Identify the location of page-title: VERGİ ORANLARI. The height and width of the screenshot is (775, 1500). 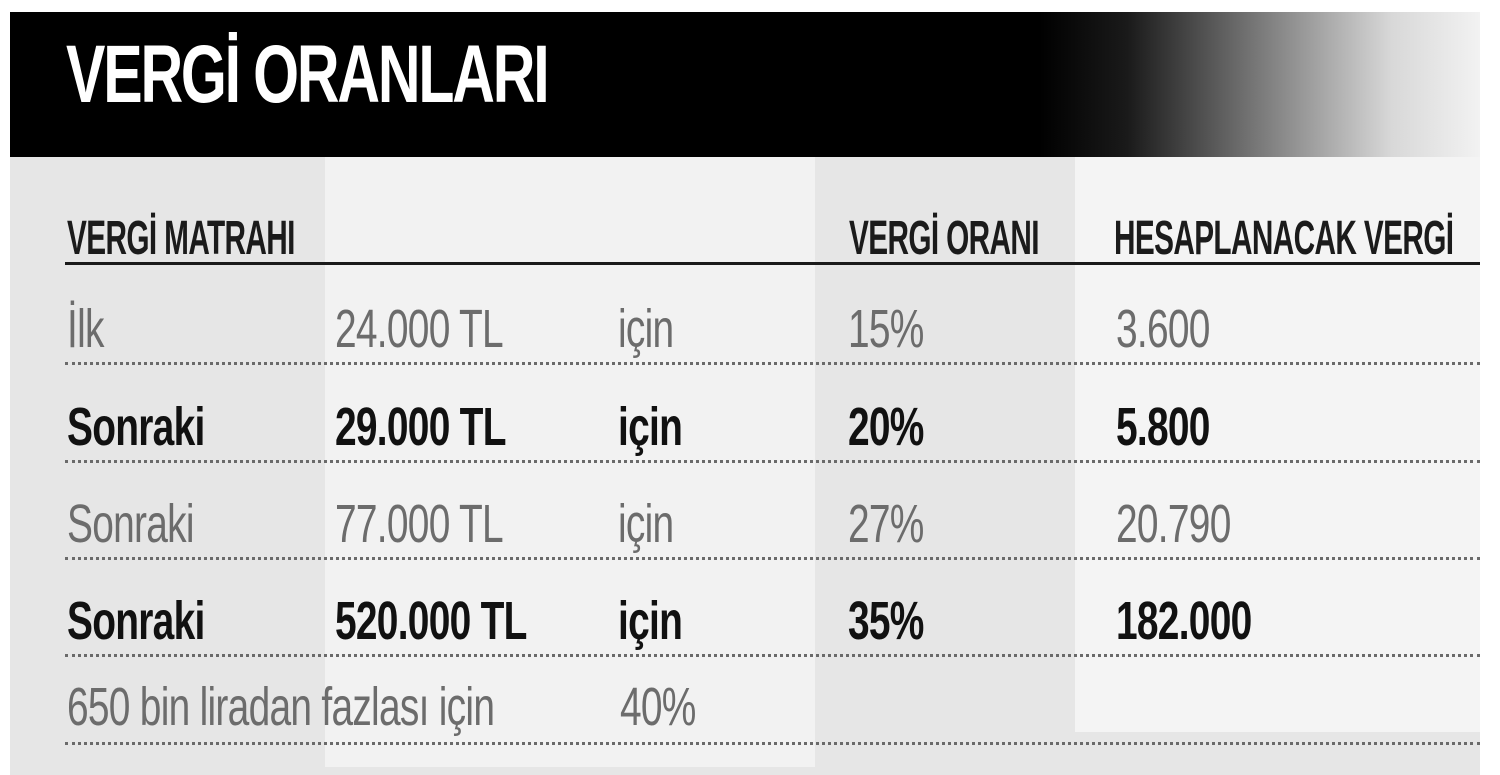
(308, 74).